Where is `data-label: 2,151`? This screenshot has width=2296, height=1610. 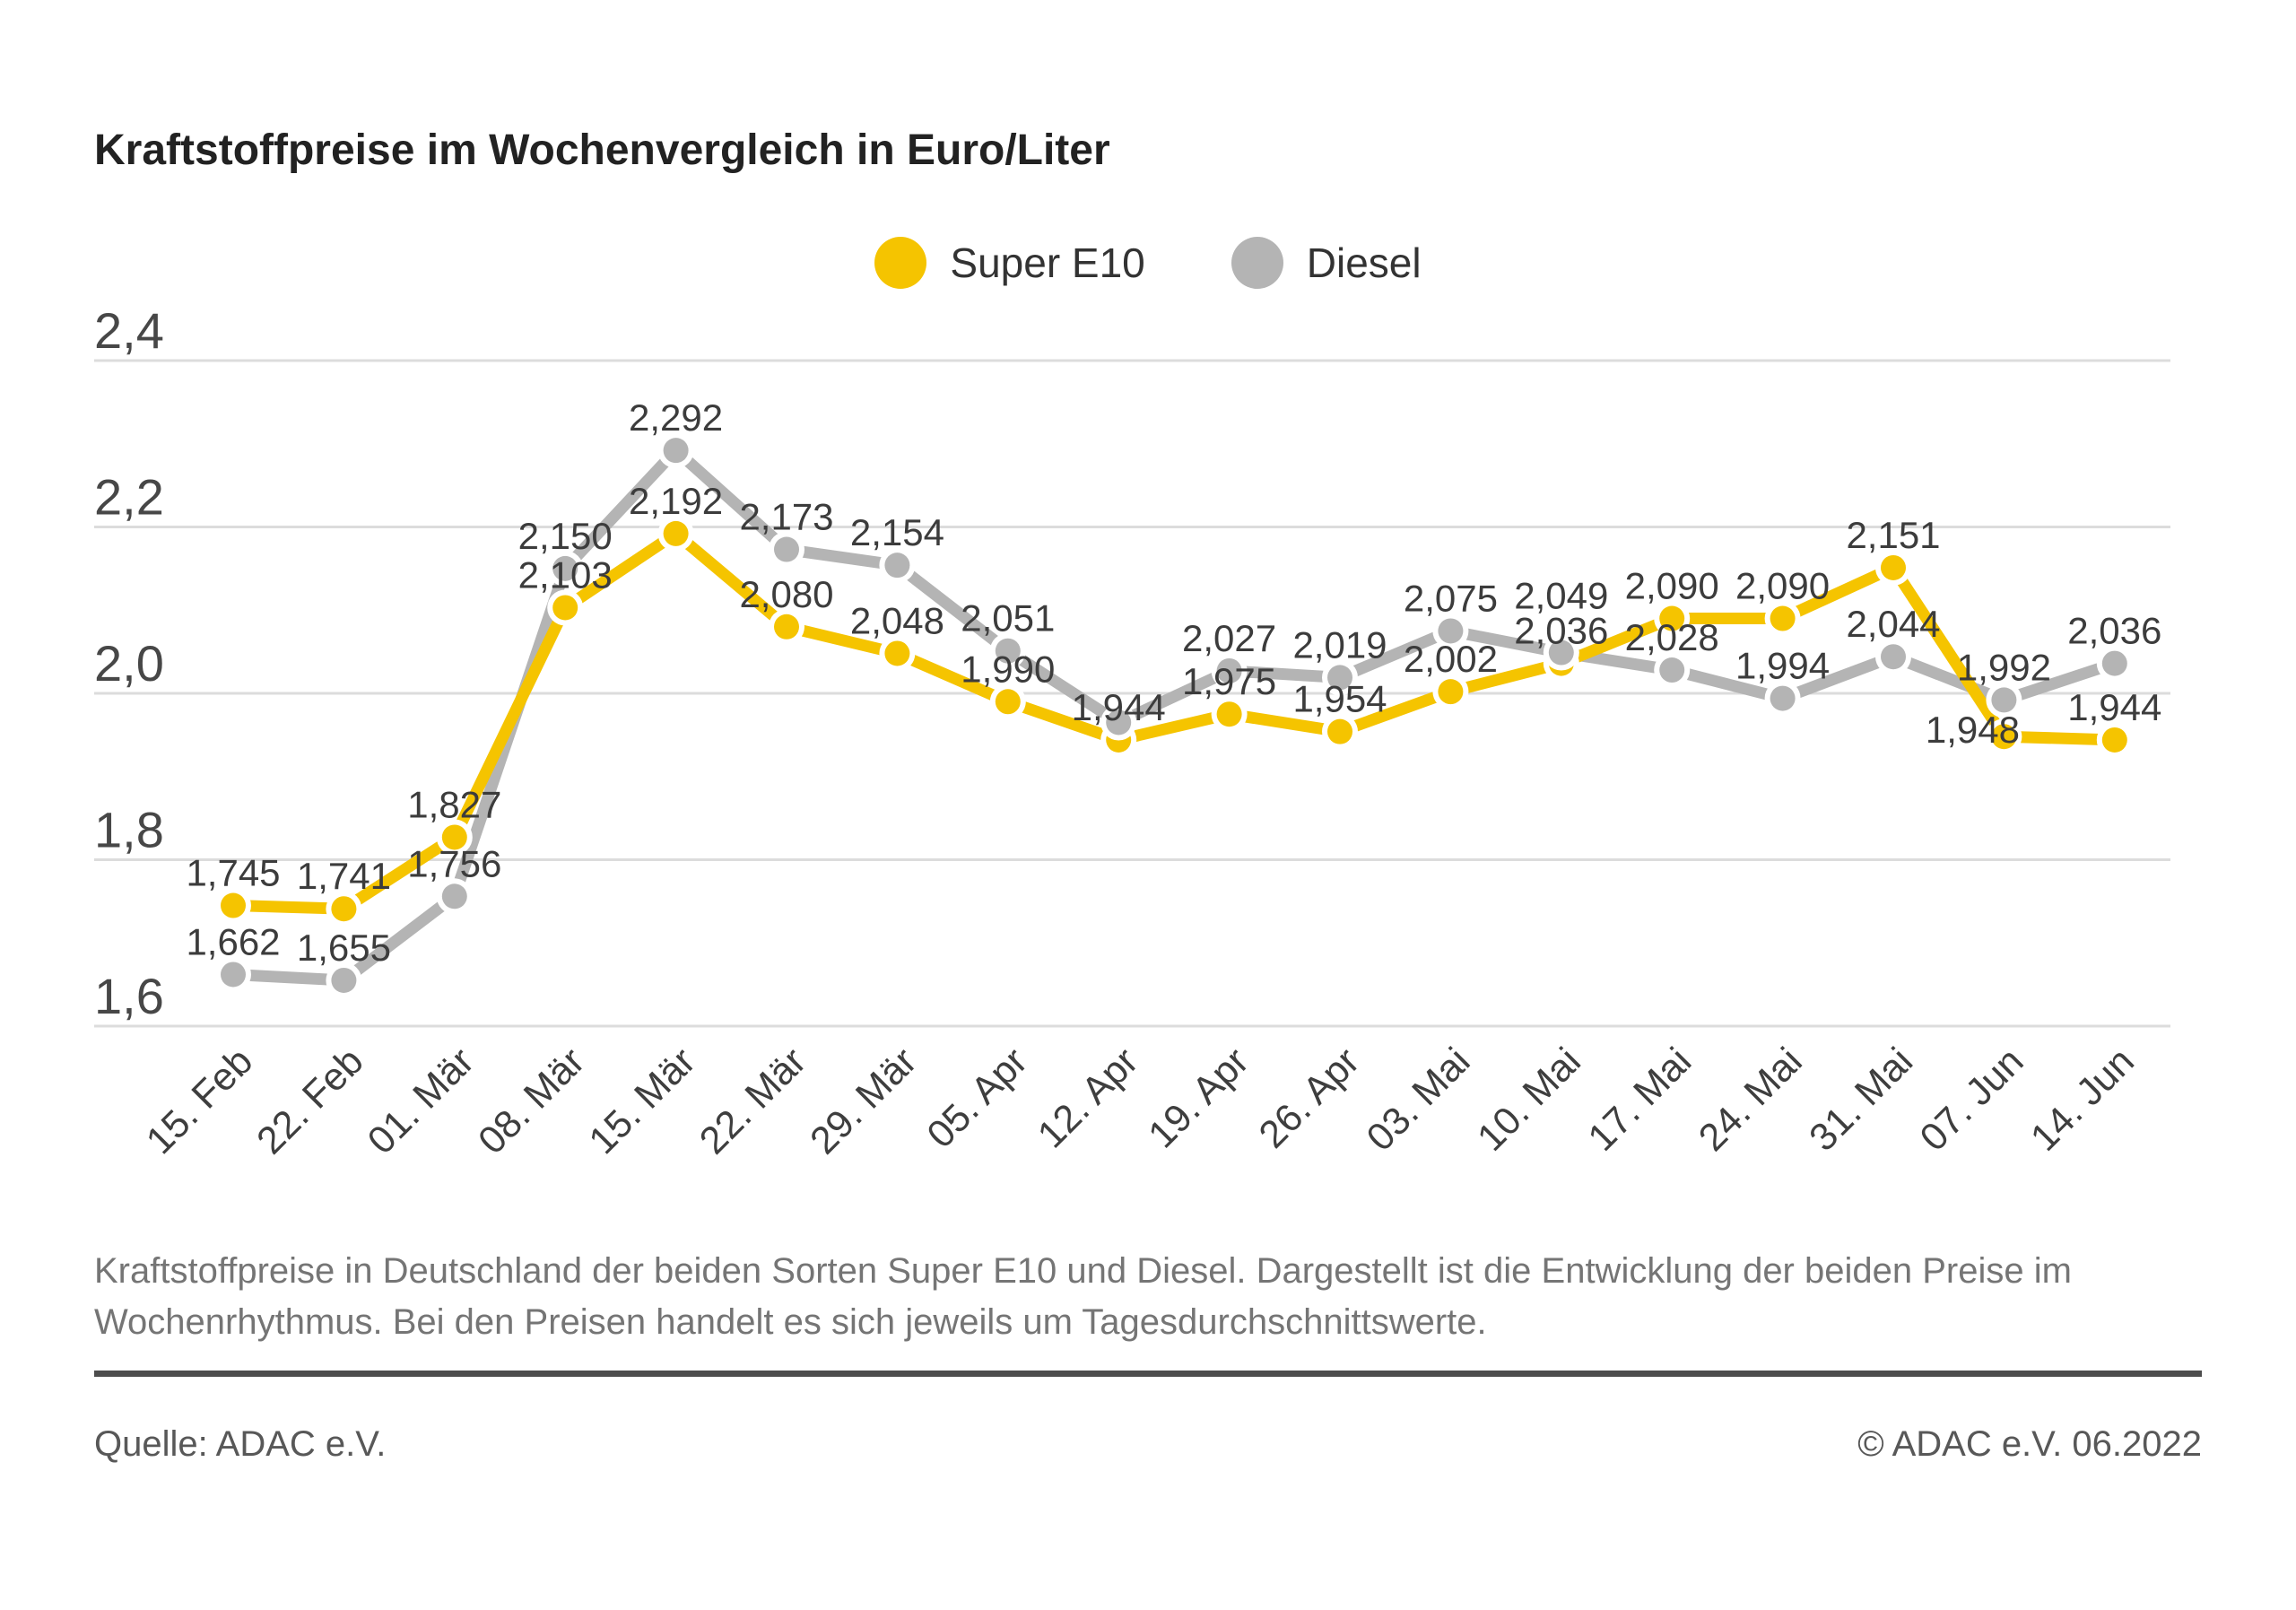
data-label: 2,151 is located at coordinates (1893, 535).